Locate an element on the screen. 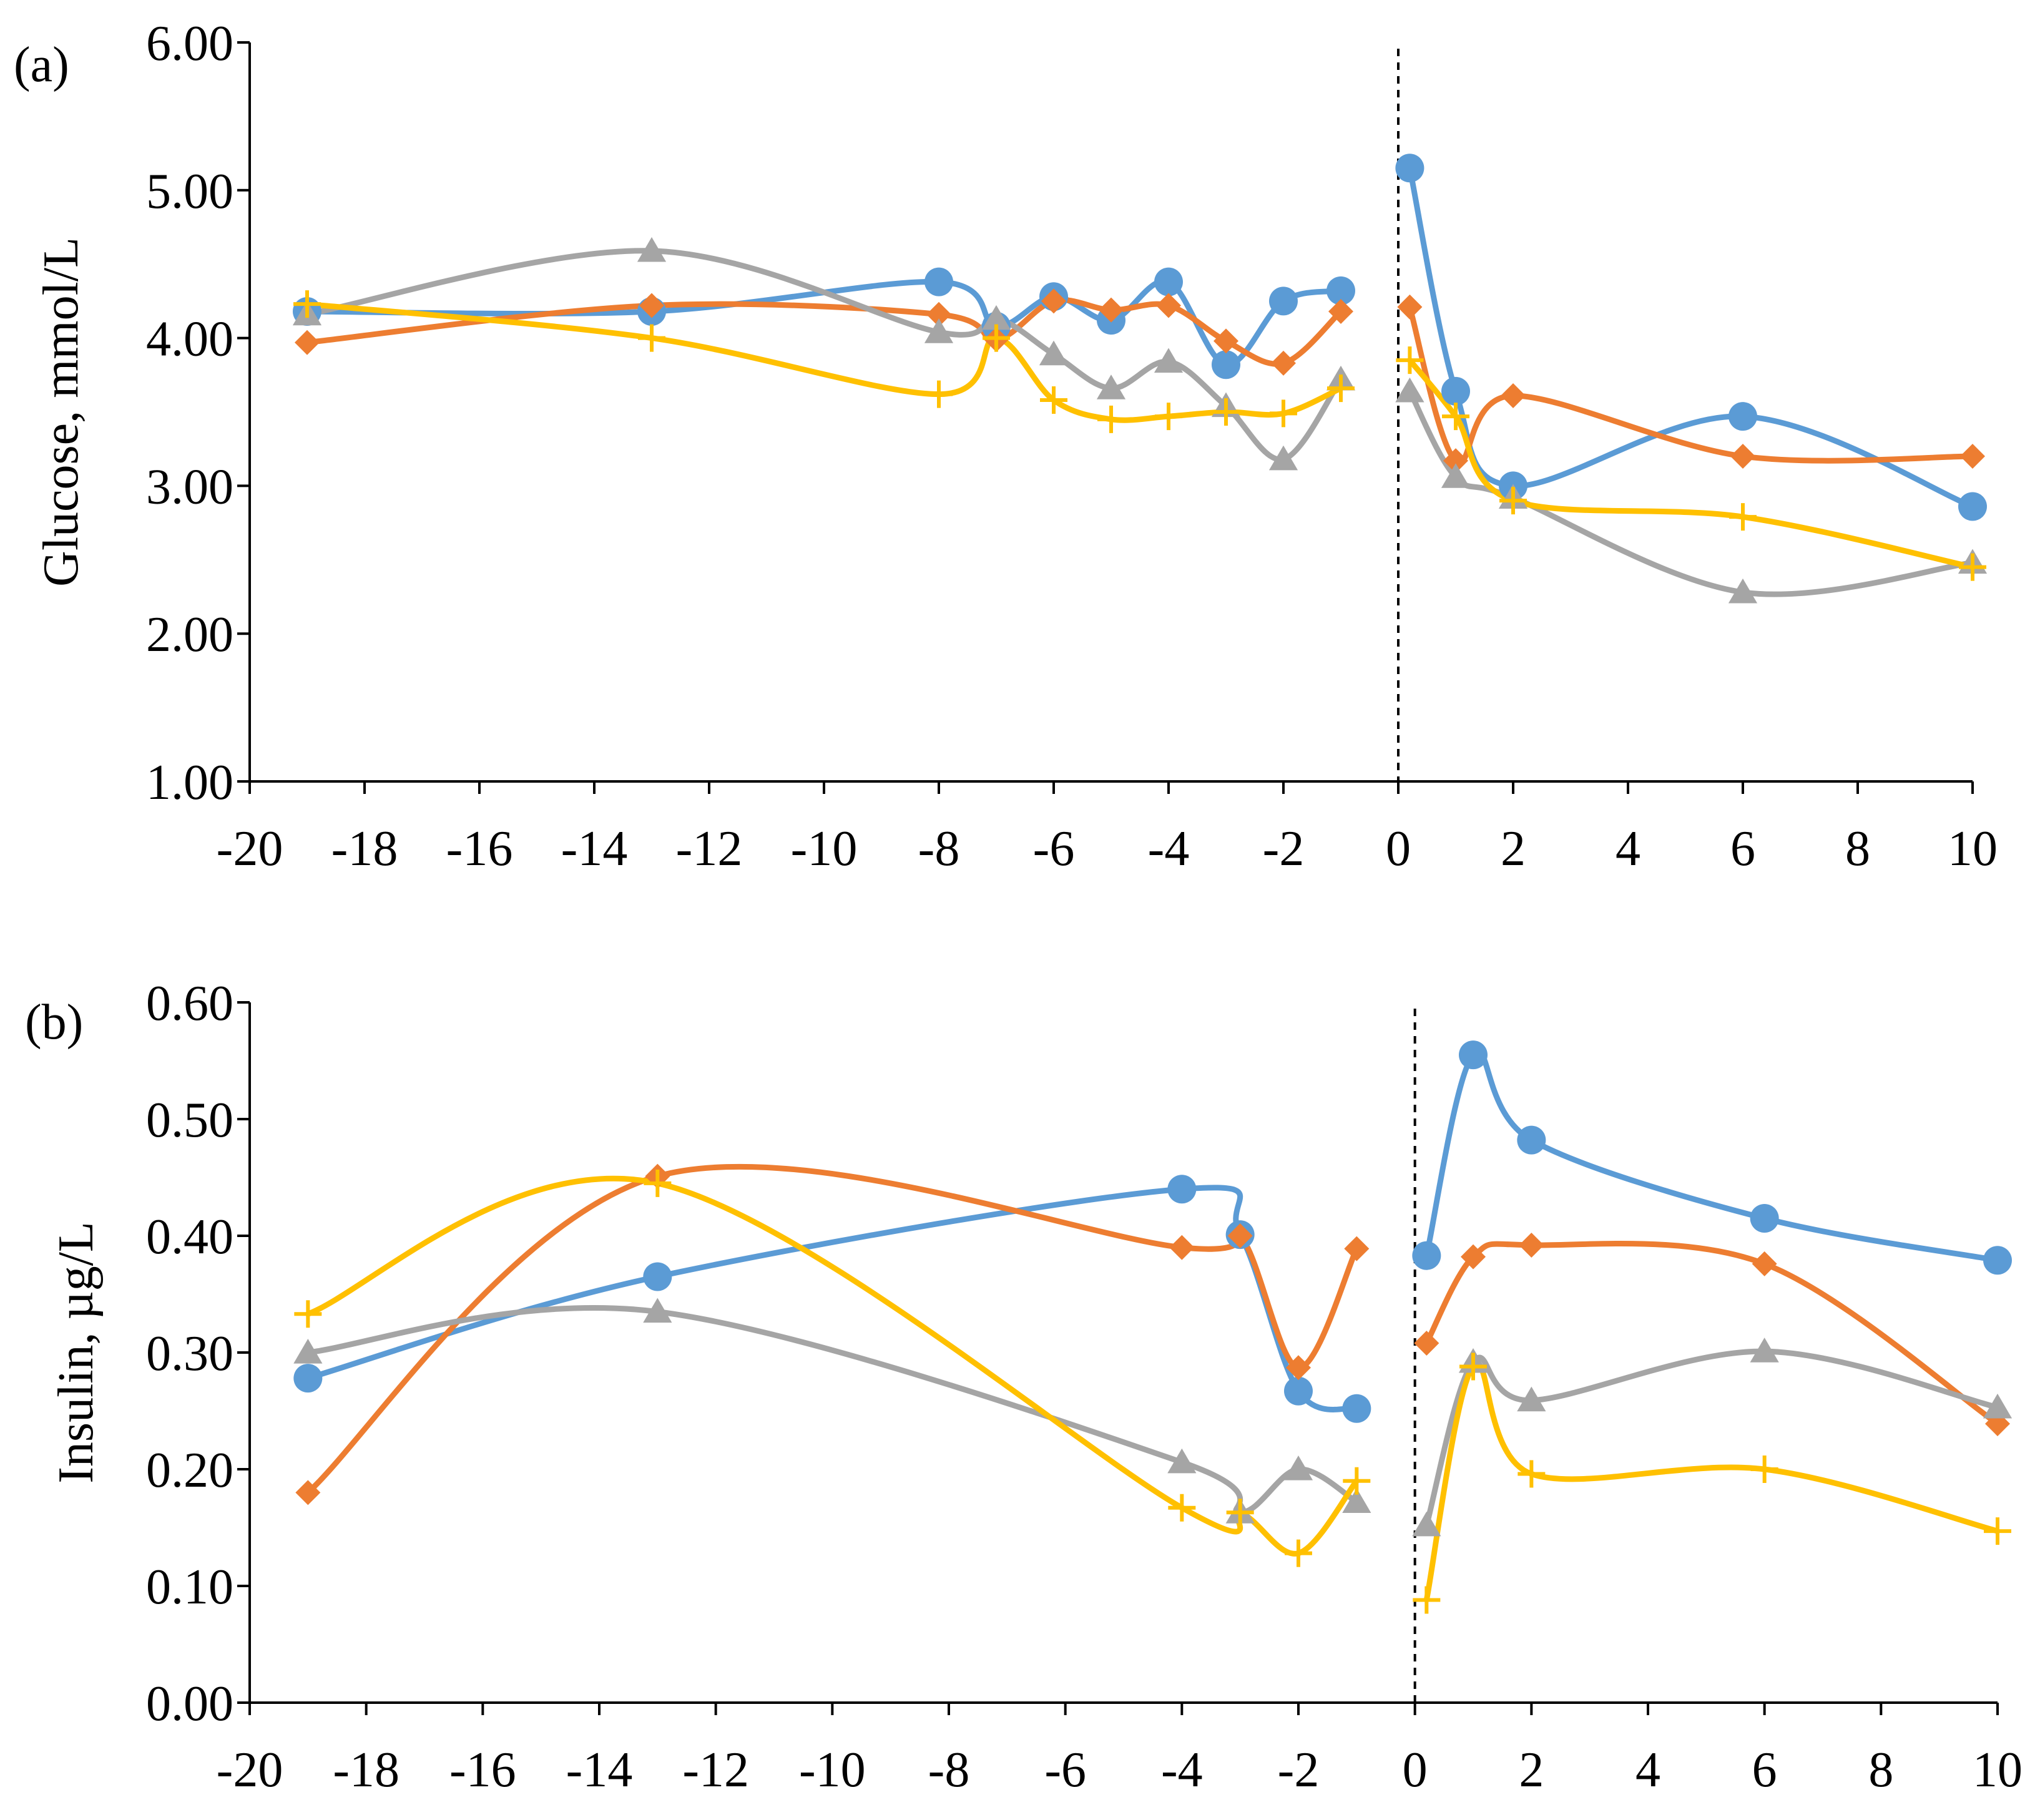 This screenshot has width=2030, height=1820. y-tick-label: 0.60 is located at coordinates (189, 1003).